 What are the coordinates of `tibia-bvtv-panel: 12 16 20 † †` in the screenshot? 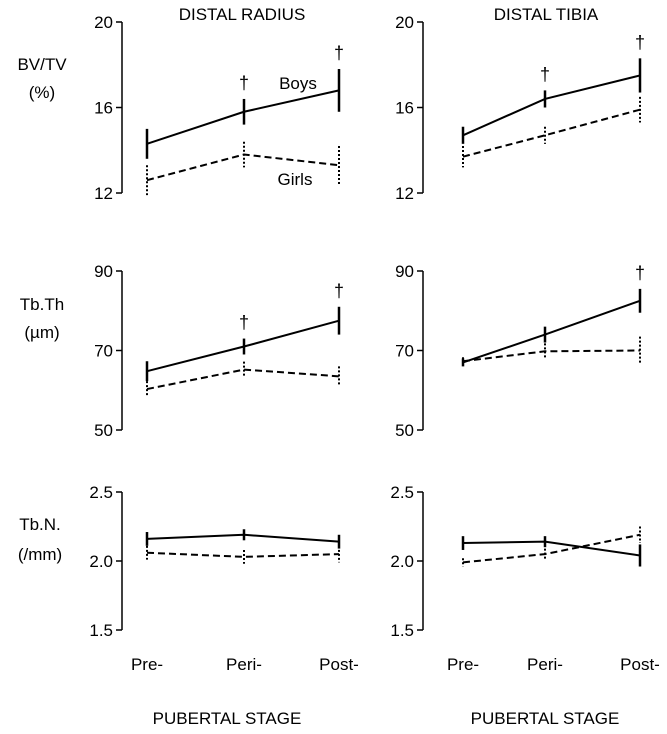 It's located at (520, 108).